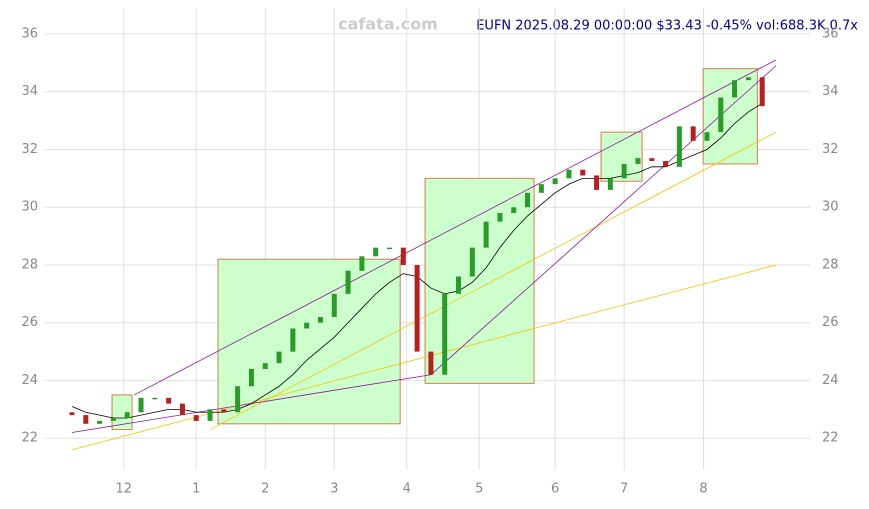 Image resolution: width=869 pixels, height=509 pixels. I want to click on x-tick-label: 5, so click(479, 489).